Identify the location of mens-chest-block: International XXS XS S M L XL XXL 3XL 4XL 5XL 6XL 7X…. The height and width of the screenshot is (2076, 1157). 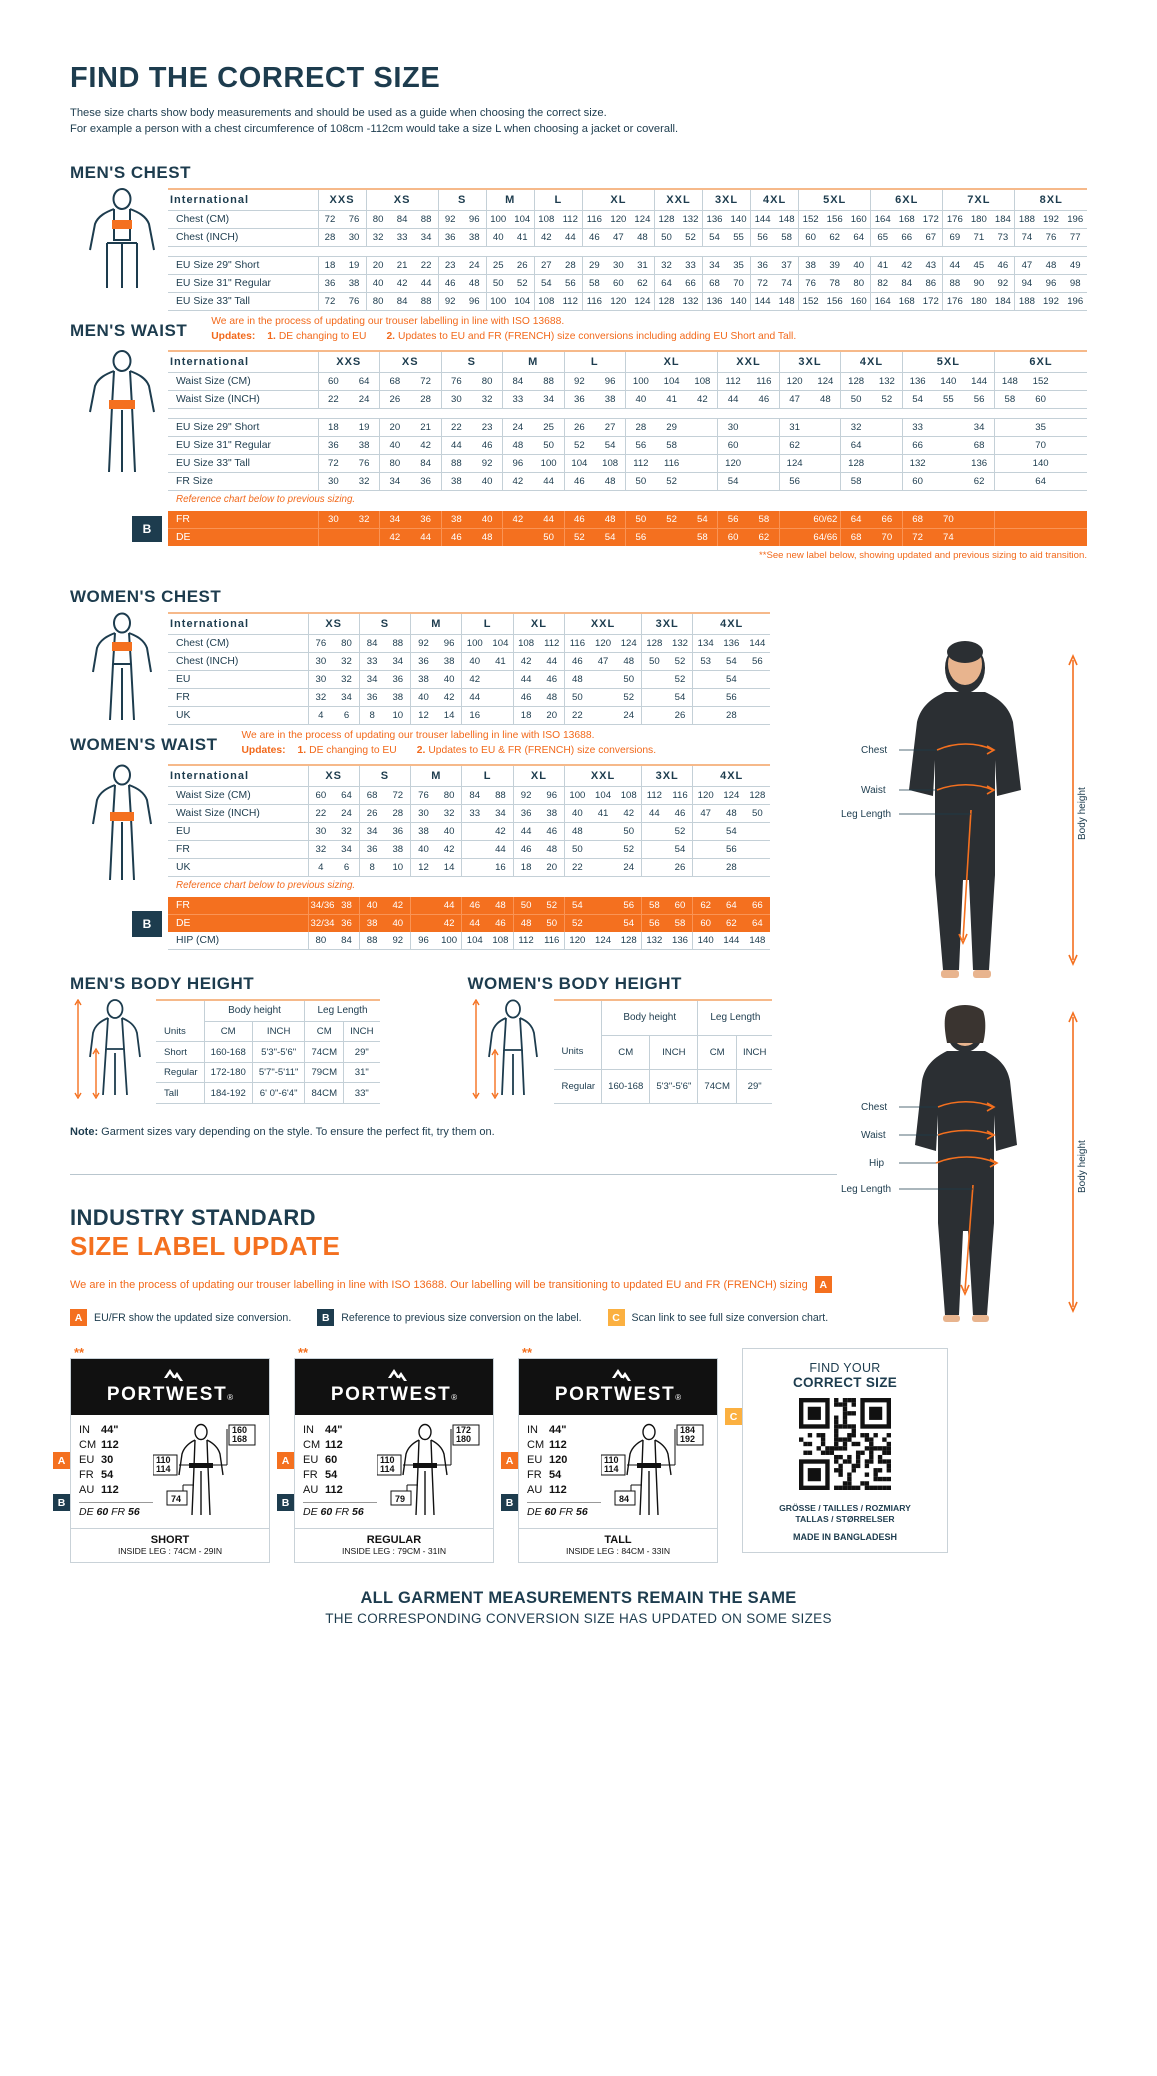
(578, 249).